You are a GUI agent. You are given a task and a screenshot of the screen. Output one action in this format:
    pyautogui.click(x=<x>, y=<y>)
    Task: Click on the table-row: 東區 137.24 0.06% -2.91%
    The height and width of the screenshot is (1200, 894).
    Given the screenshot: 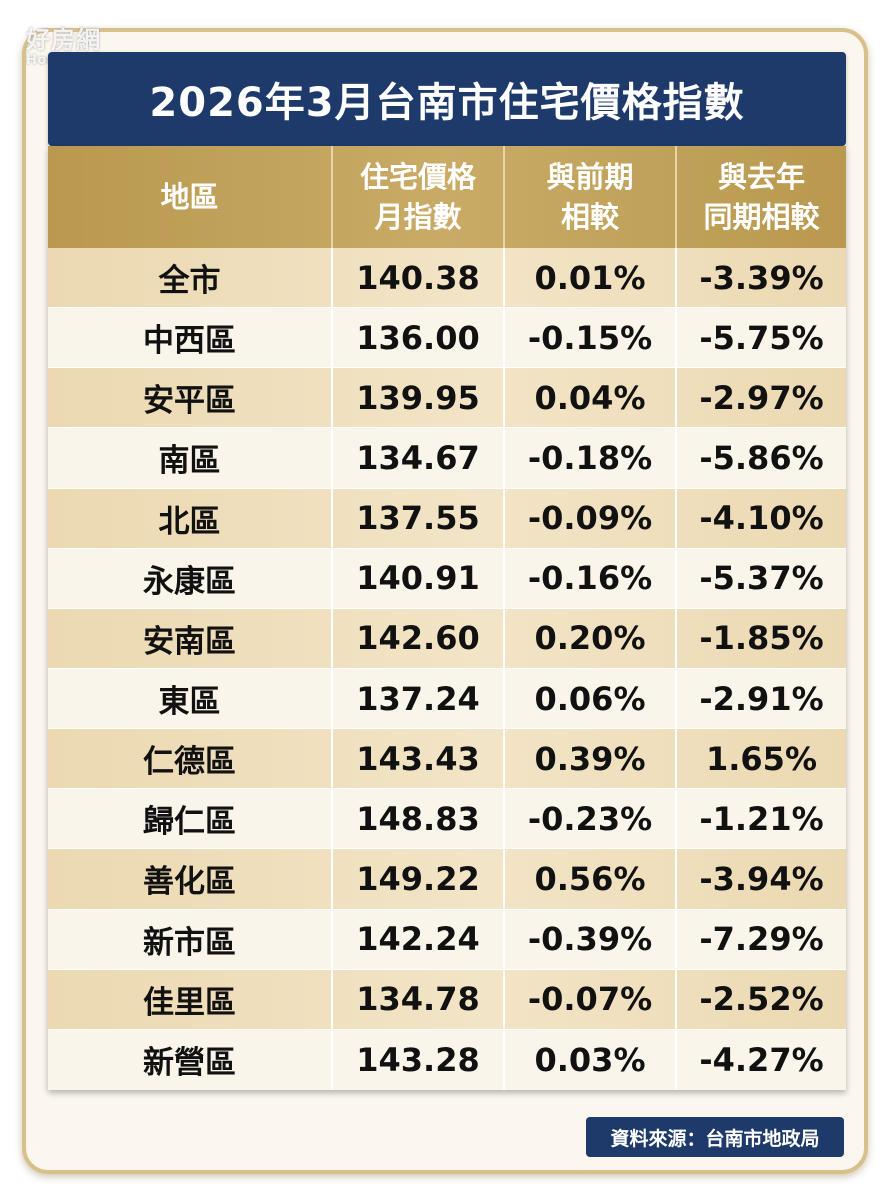 What is the action you would take?
    pyautogui.click(x=447, y=699)
    